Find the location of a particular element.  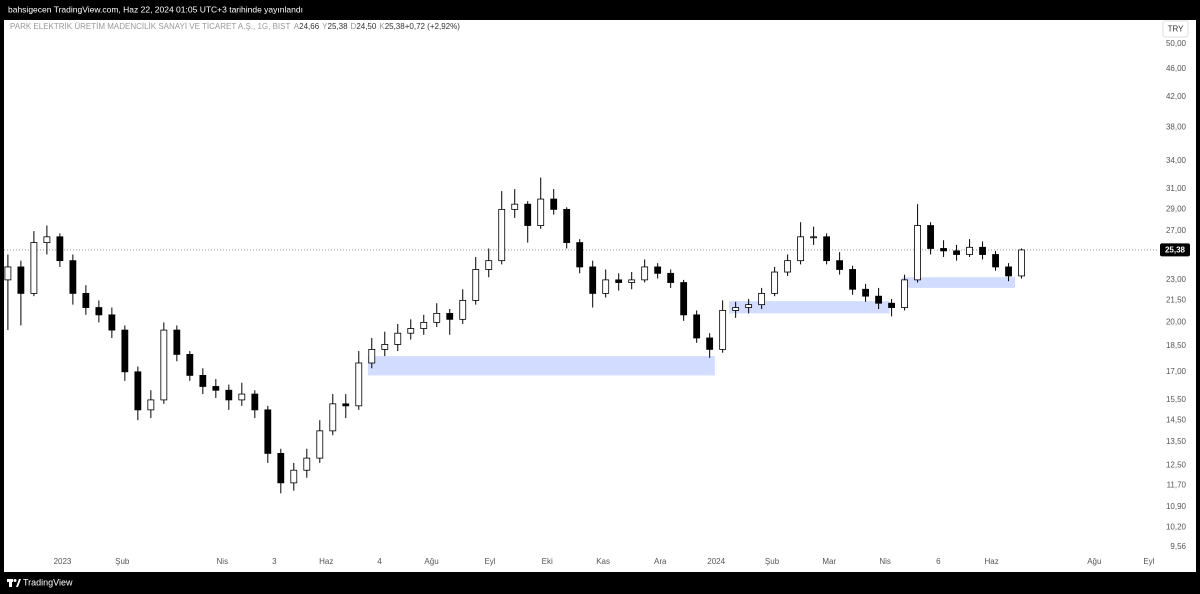

y-tick-label: 12,50 is located at coordinates (1176, 464).